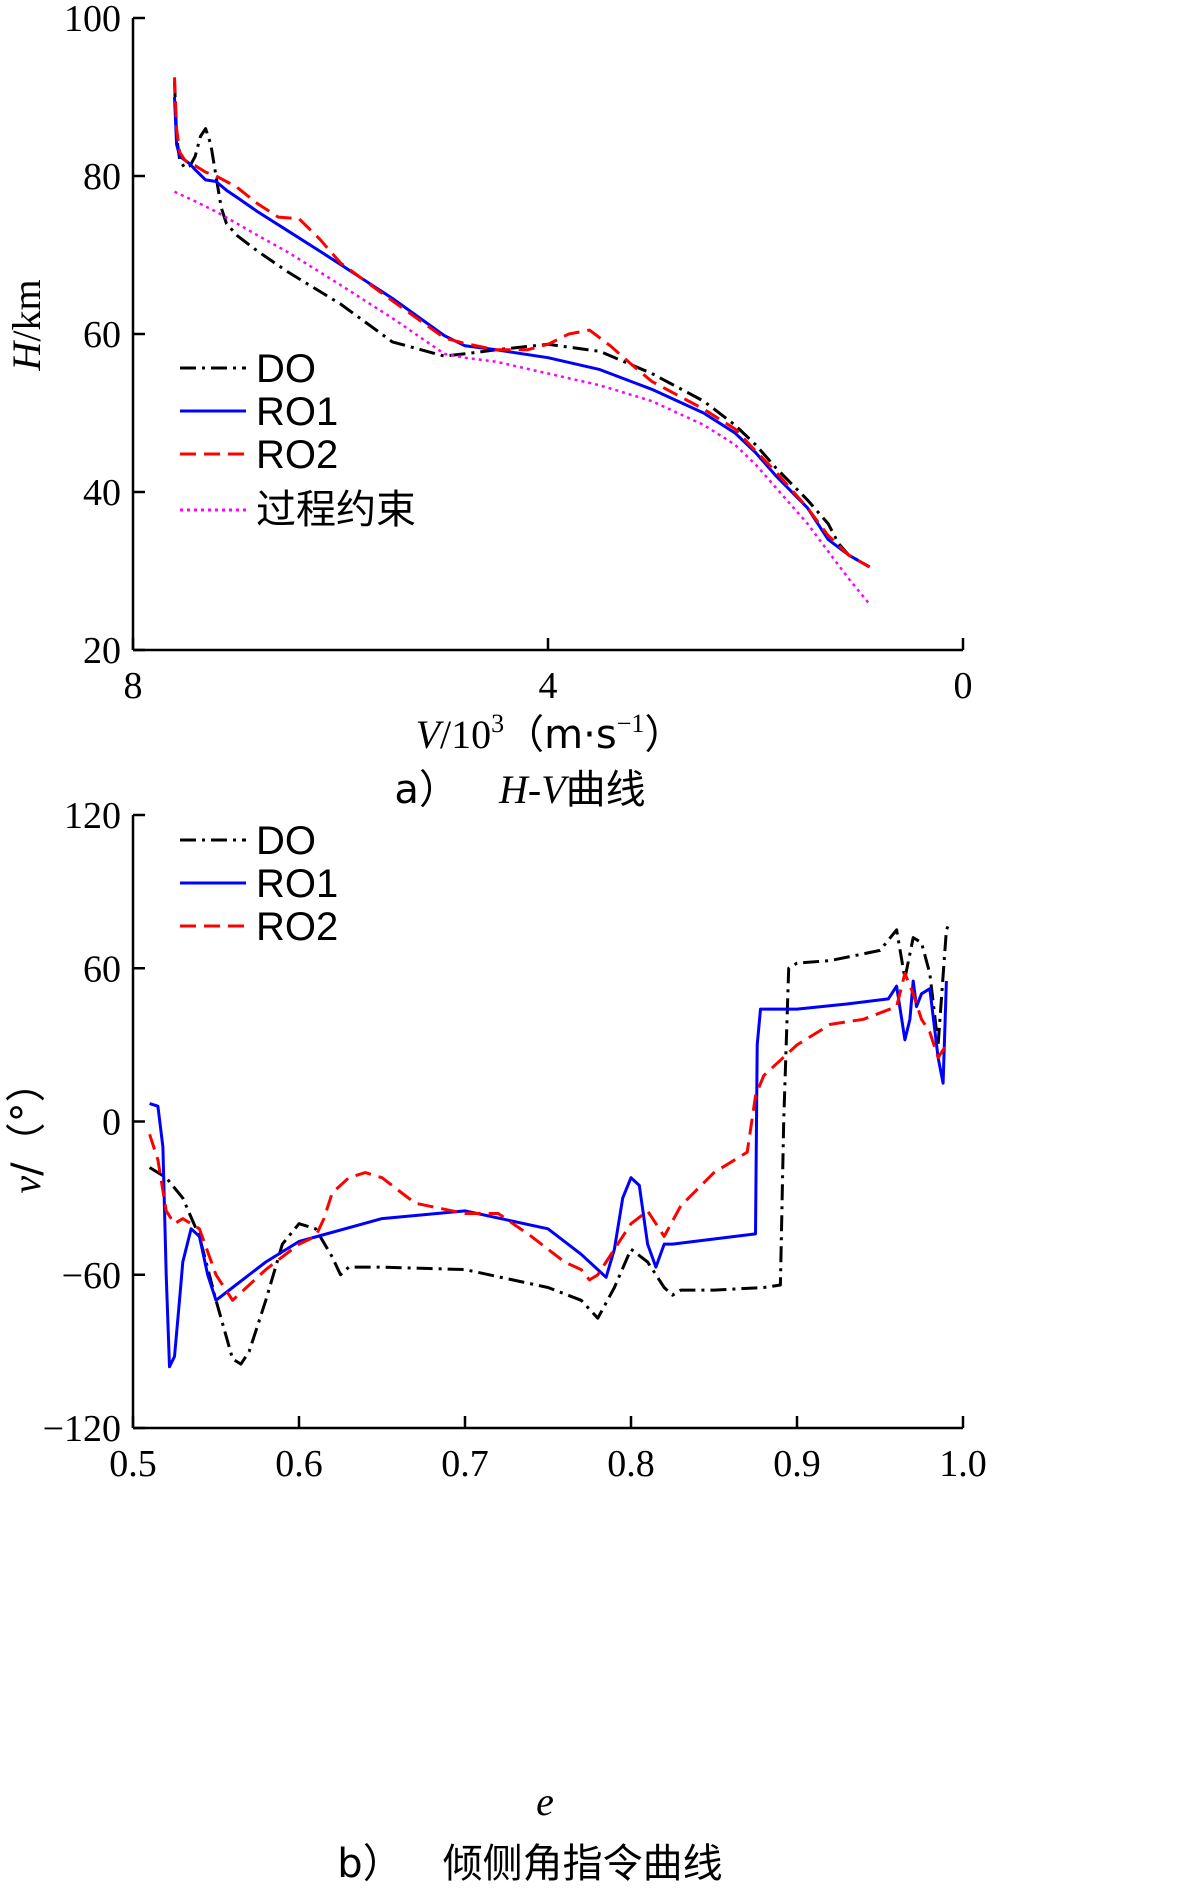 This screenshot has height=1895, width=1200. What do you see at coordinates (336, 510) in the screenshot?
I see `legend-label-constraint: 过程约束` at bounding box center [336, 510].